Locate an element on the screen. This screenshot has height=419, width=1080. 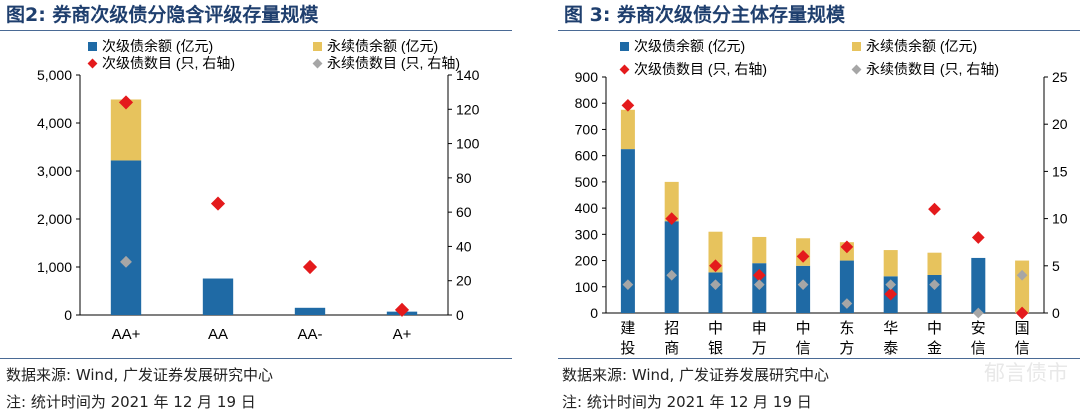
right-title-rule is located at coordinates (819, 30).